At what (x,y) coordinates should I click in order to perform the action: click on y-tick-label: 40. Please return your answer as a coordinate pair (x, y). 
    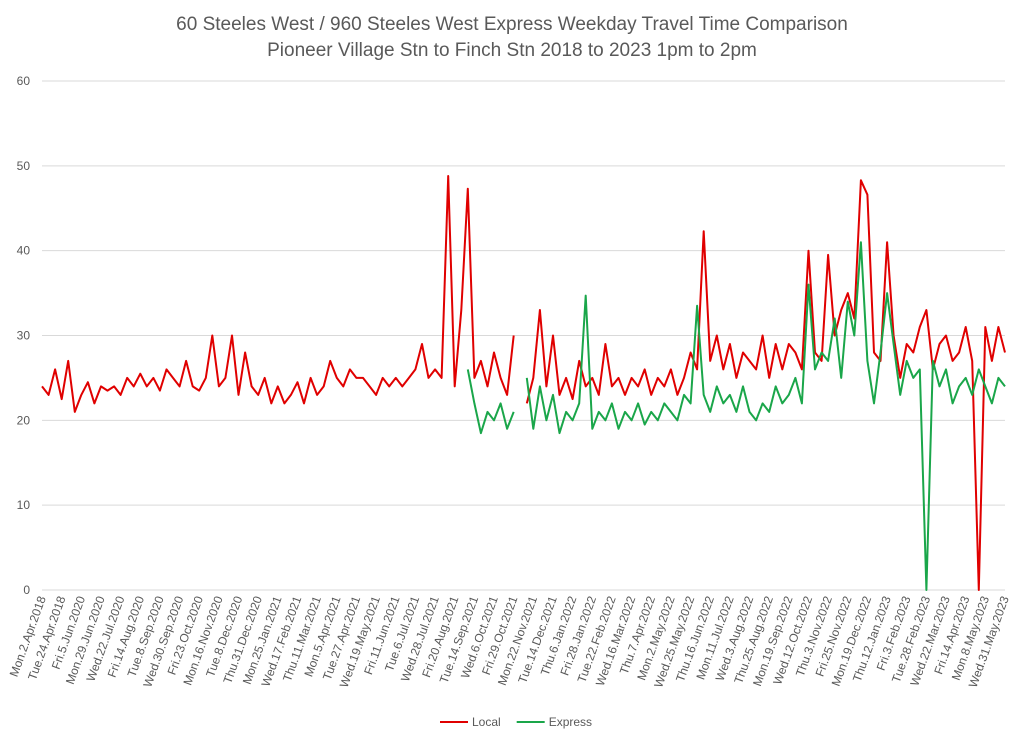
    Looking at the image, I should click on (24, 251).